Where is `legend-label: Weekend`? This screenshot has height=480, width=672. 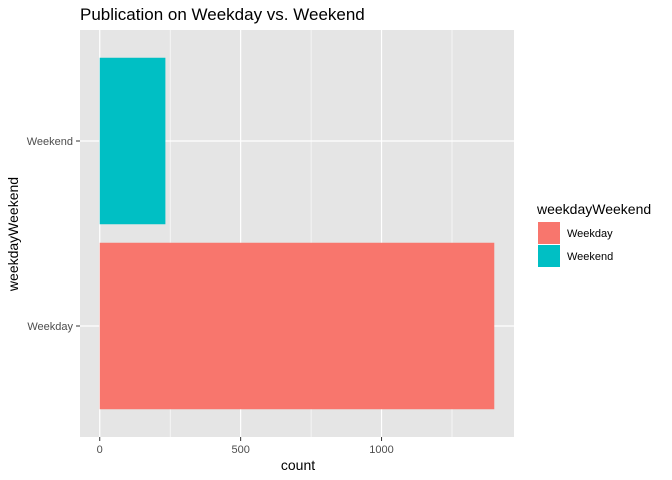
legend-label: Weekend is located at coordinates (590, 257).